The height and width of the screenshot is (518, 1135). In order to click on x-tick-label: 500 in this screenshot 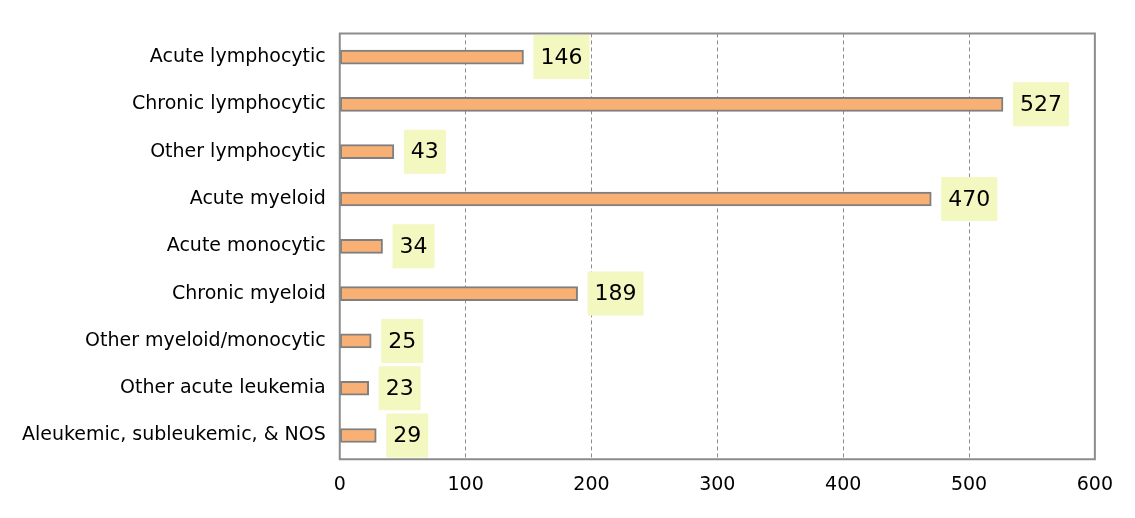, I will do `click(969, 482)`.